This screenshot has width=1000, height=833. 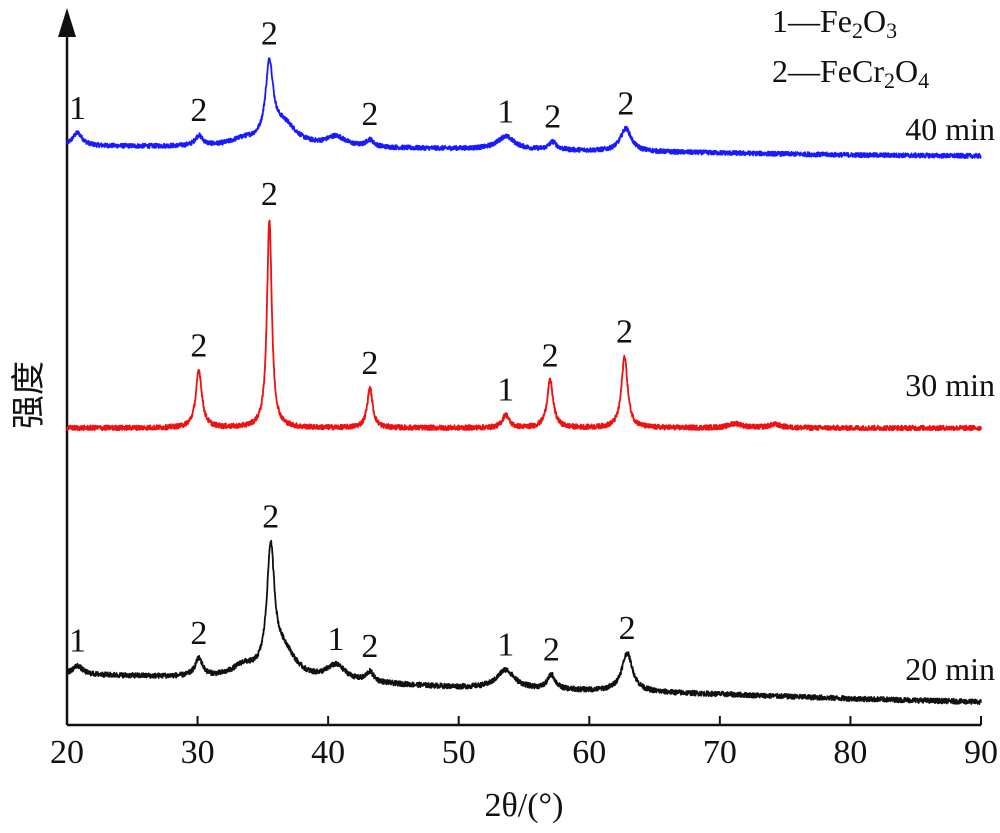 I want to click on x-tick-label: 60, so click(x=589, y=752).